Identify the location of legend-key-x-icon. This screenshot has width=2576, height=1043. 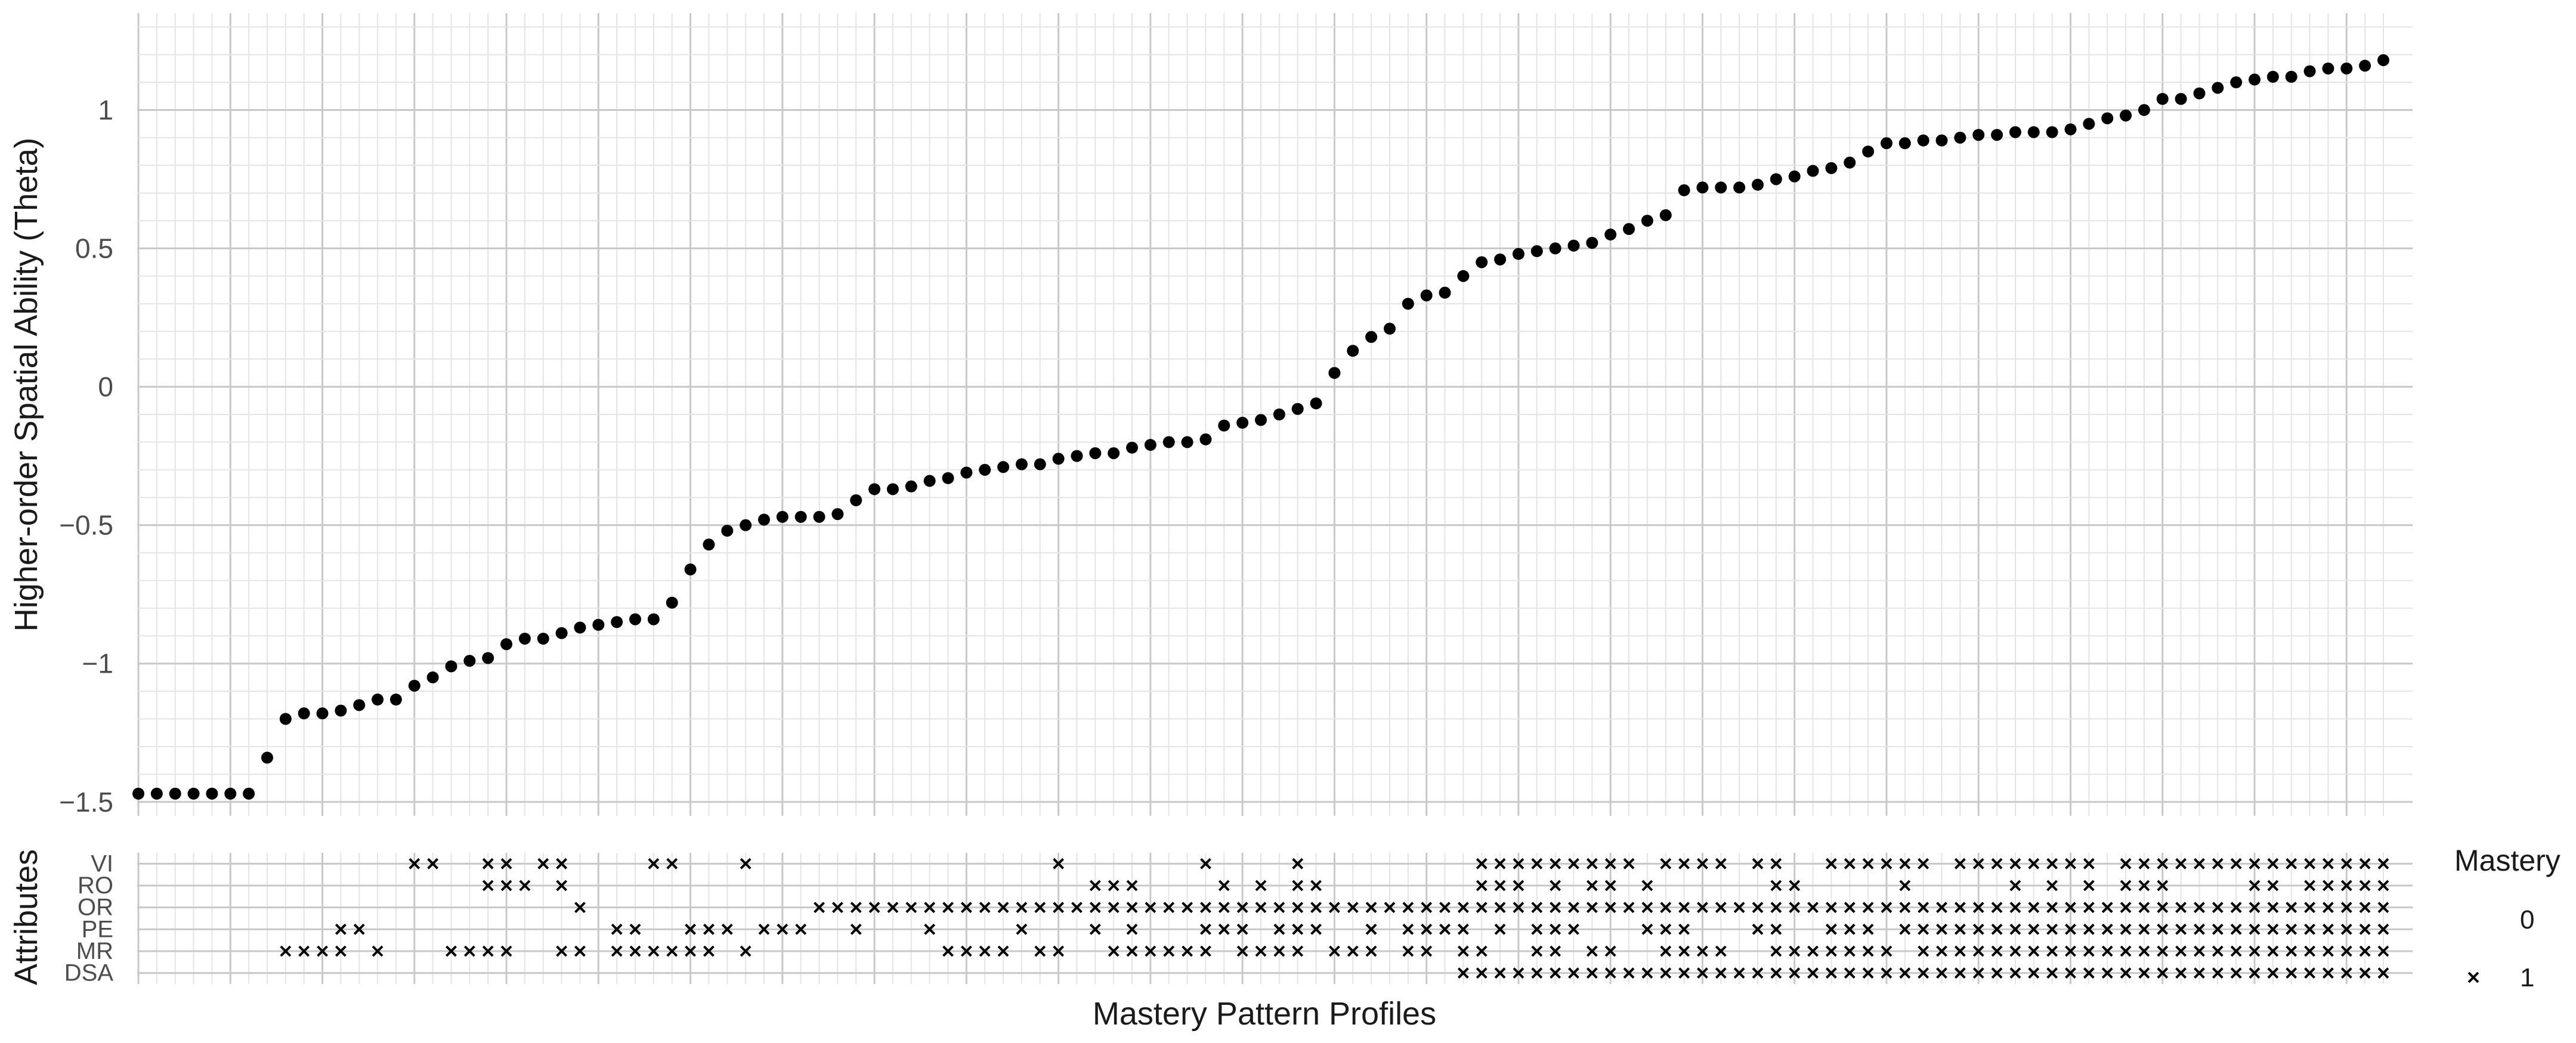
(2473, 977).